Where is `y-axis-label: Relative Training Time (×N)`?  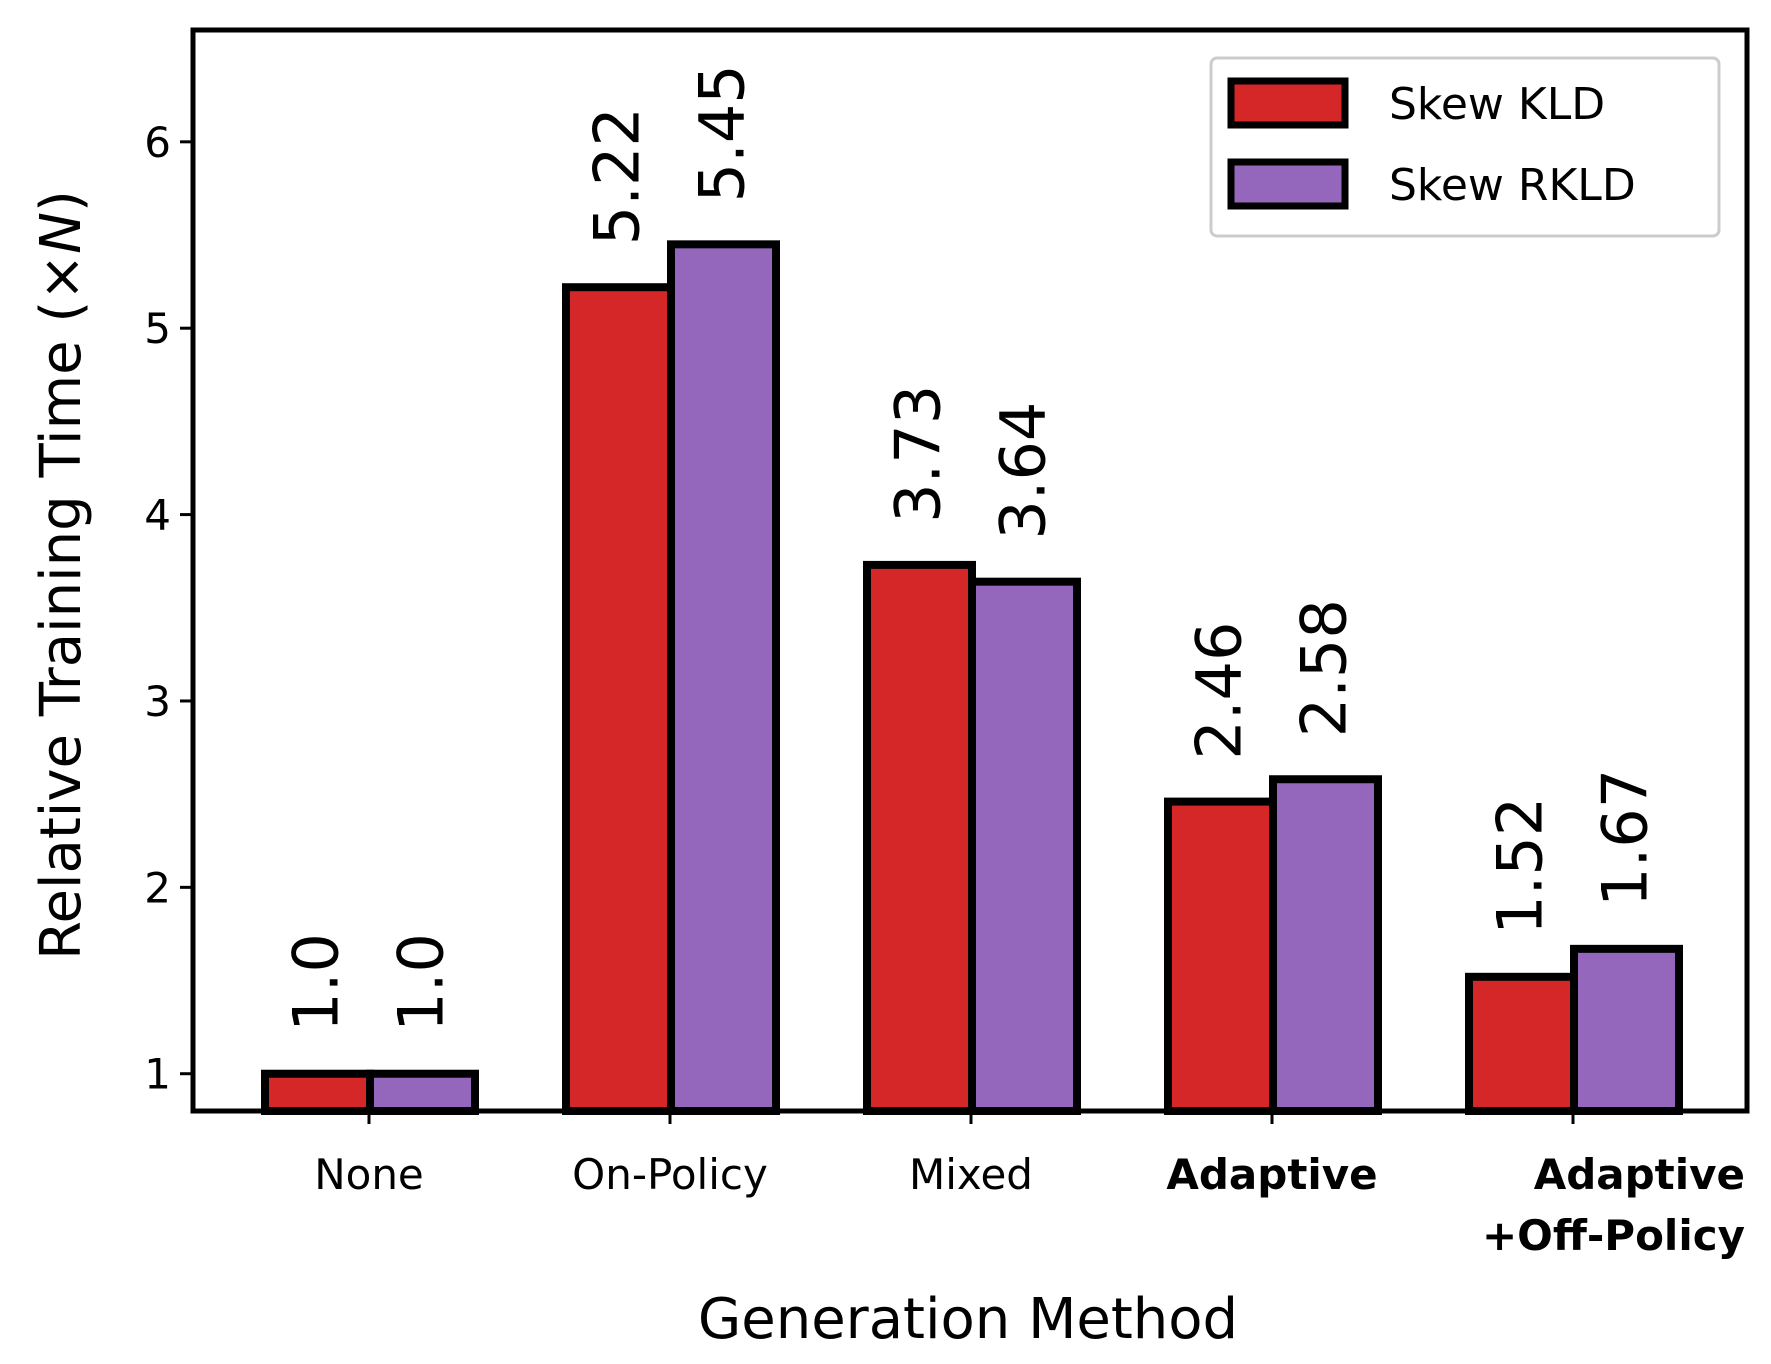
y-axis-label: Relative Training Time (×N) is located at coordinates (61, 575).